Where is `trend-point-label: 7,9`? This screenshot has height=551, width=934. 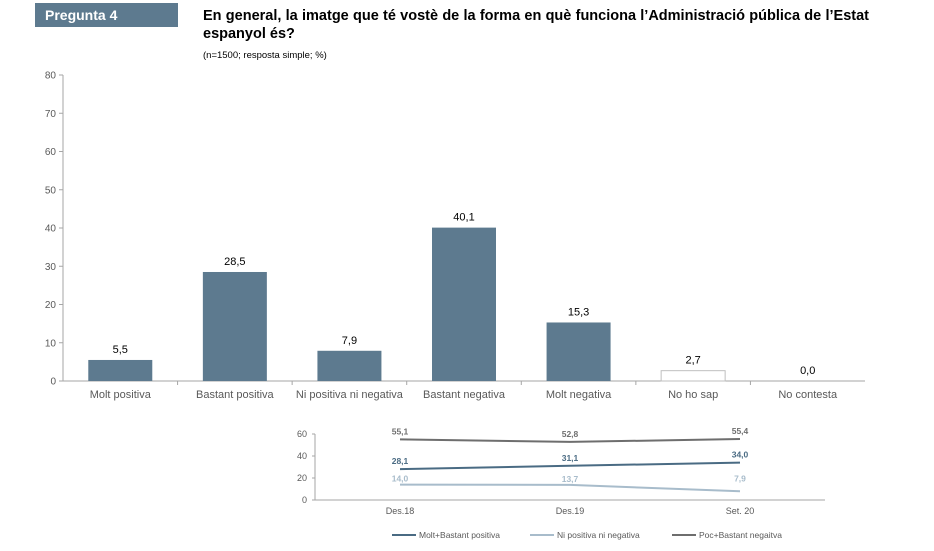 trend-point-label: 7,9 is located at coordinates (740, 478).